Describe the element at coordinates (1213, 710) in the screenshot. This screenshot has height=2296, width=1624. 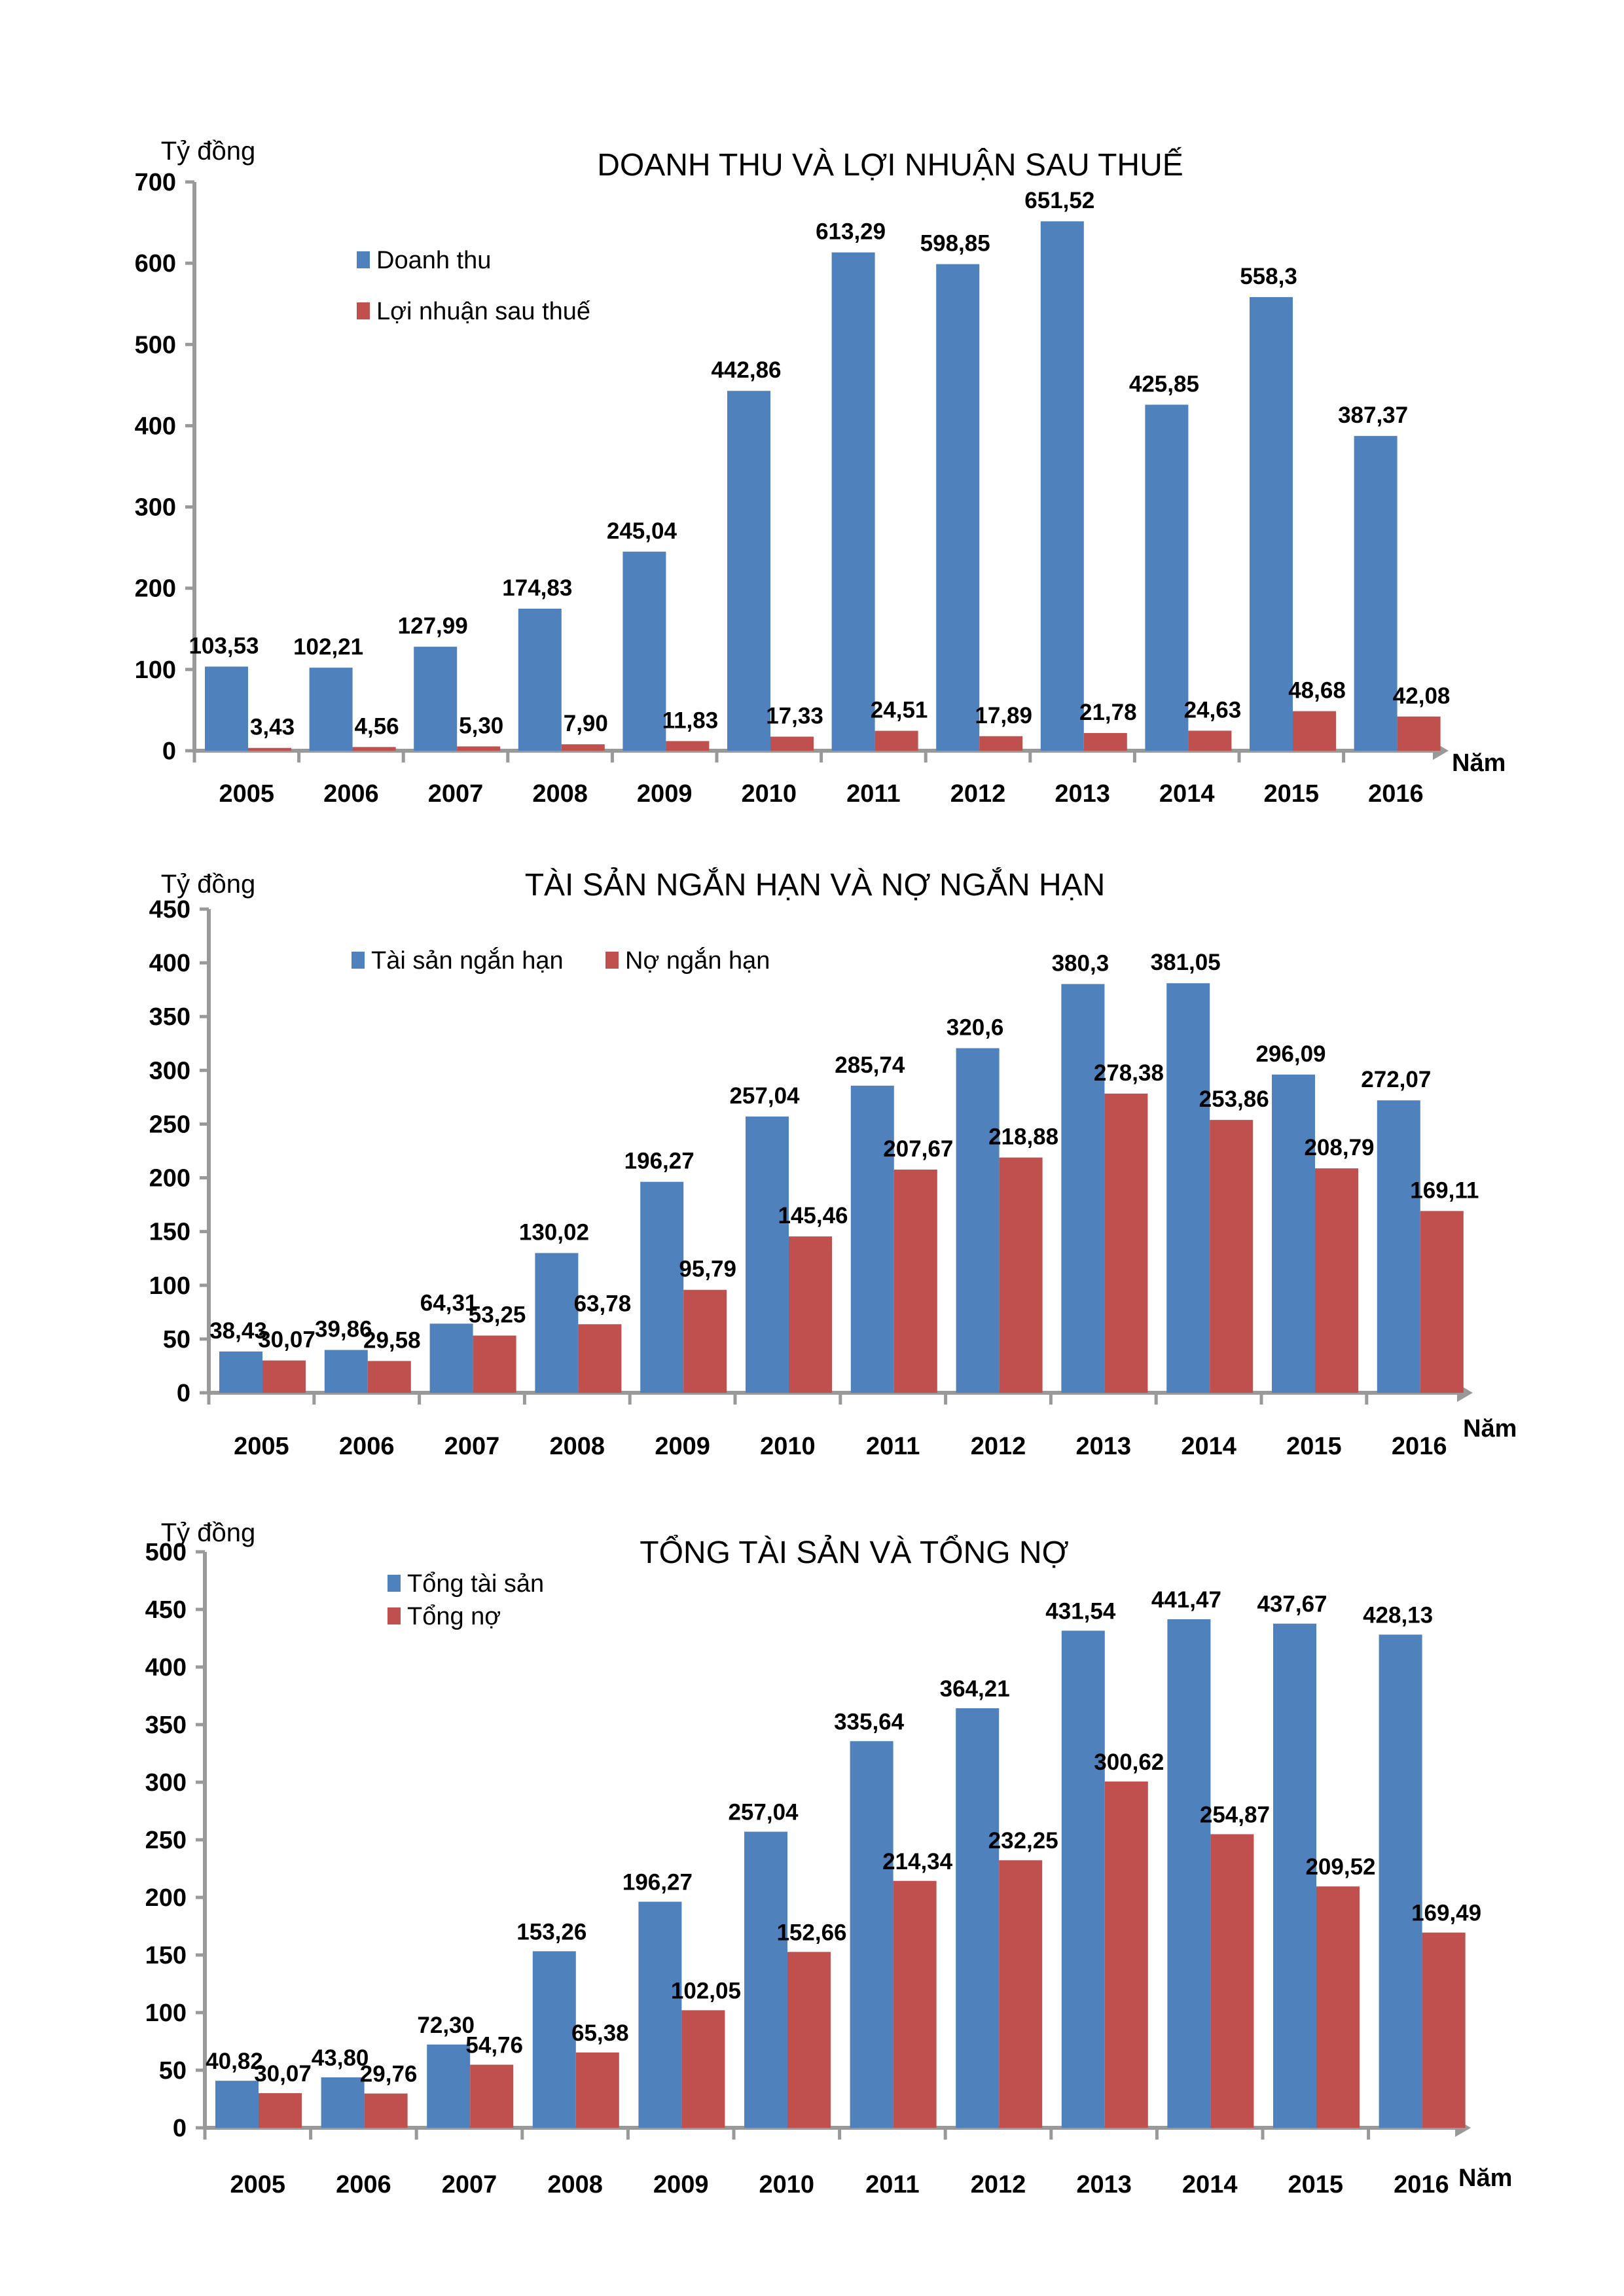
I see `data-label: 24,63` at that location.